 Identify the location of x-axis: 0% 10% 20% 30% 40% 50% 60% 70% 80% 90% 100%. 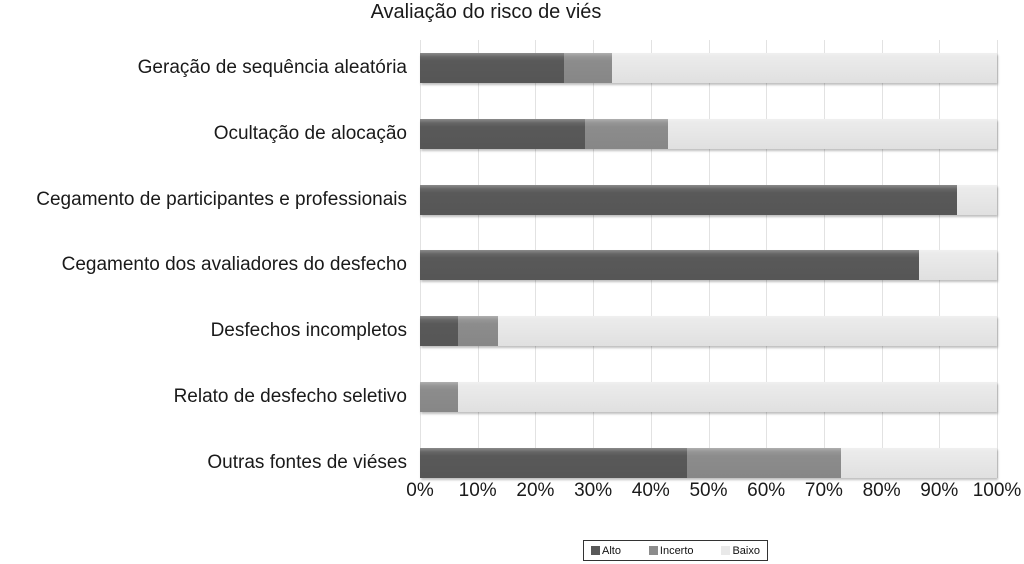
(713, 492).